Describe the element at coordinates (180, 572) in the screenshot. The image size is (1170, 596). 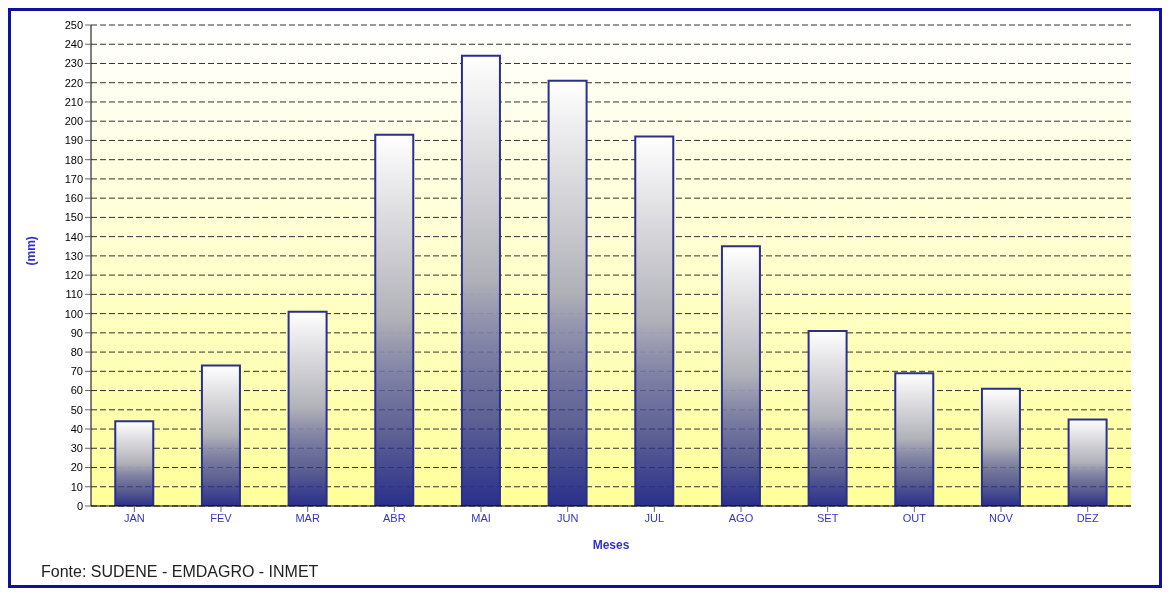
I see `source-note: Fonte: SUDENE - EMDAGRO - INMET` at that location.